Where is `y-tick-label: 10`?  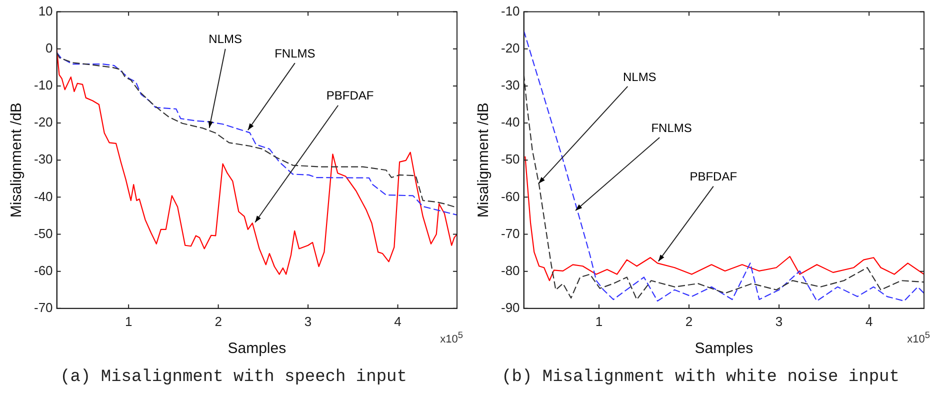
y-tick-label: 10 is located at coordinates (45, 10).